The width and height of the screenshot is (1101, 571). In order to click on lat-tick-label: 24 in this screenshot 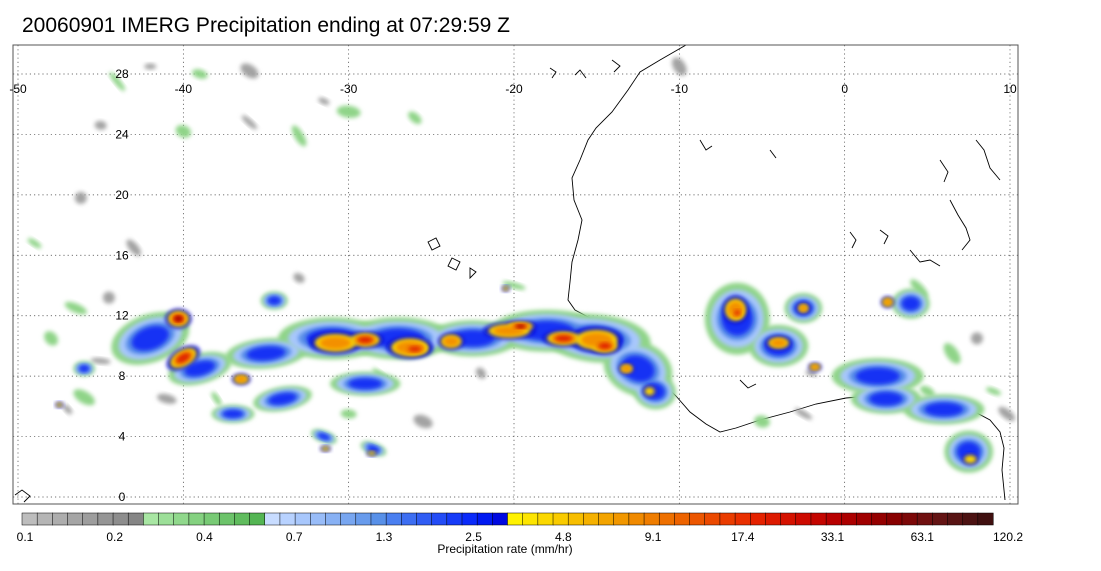, I will do `click(122, 134)`.